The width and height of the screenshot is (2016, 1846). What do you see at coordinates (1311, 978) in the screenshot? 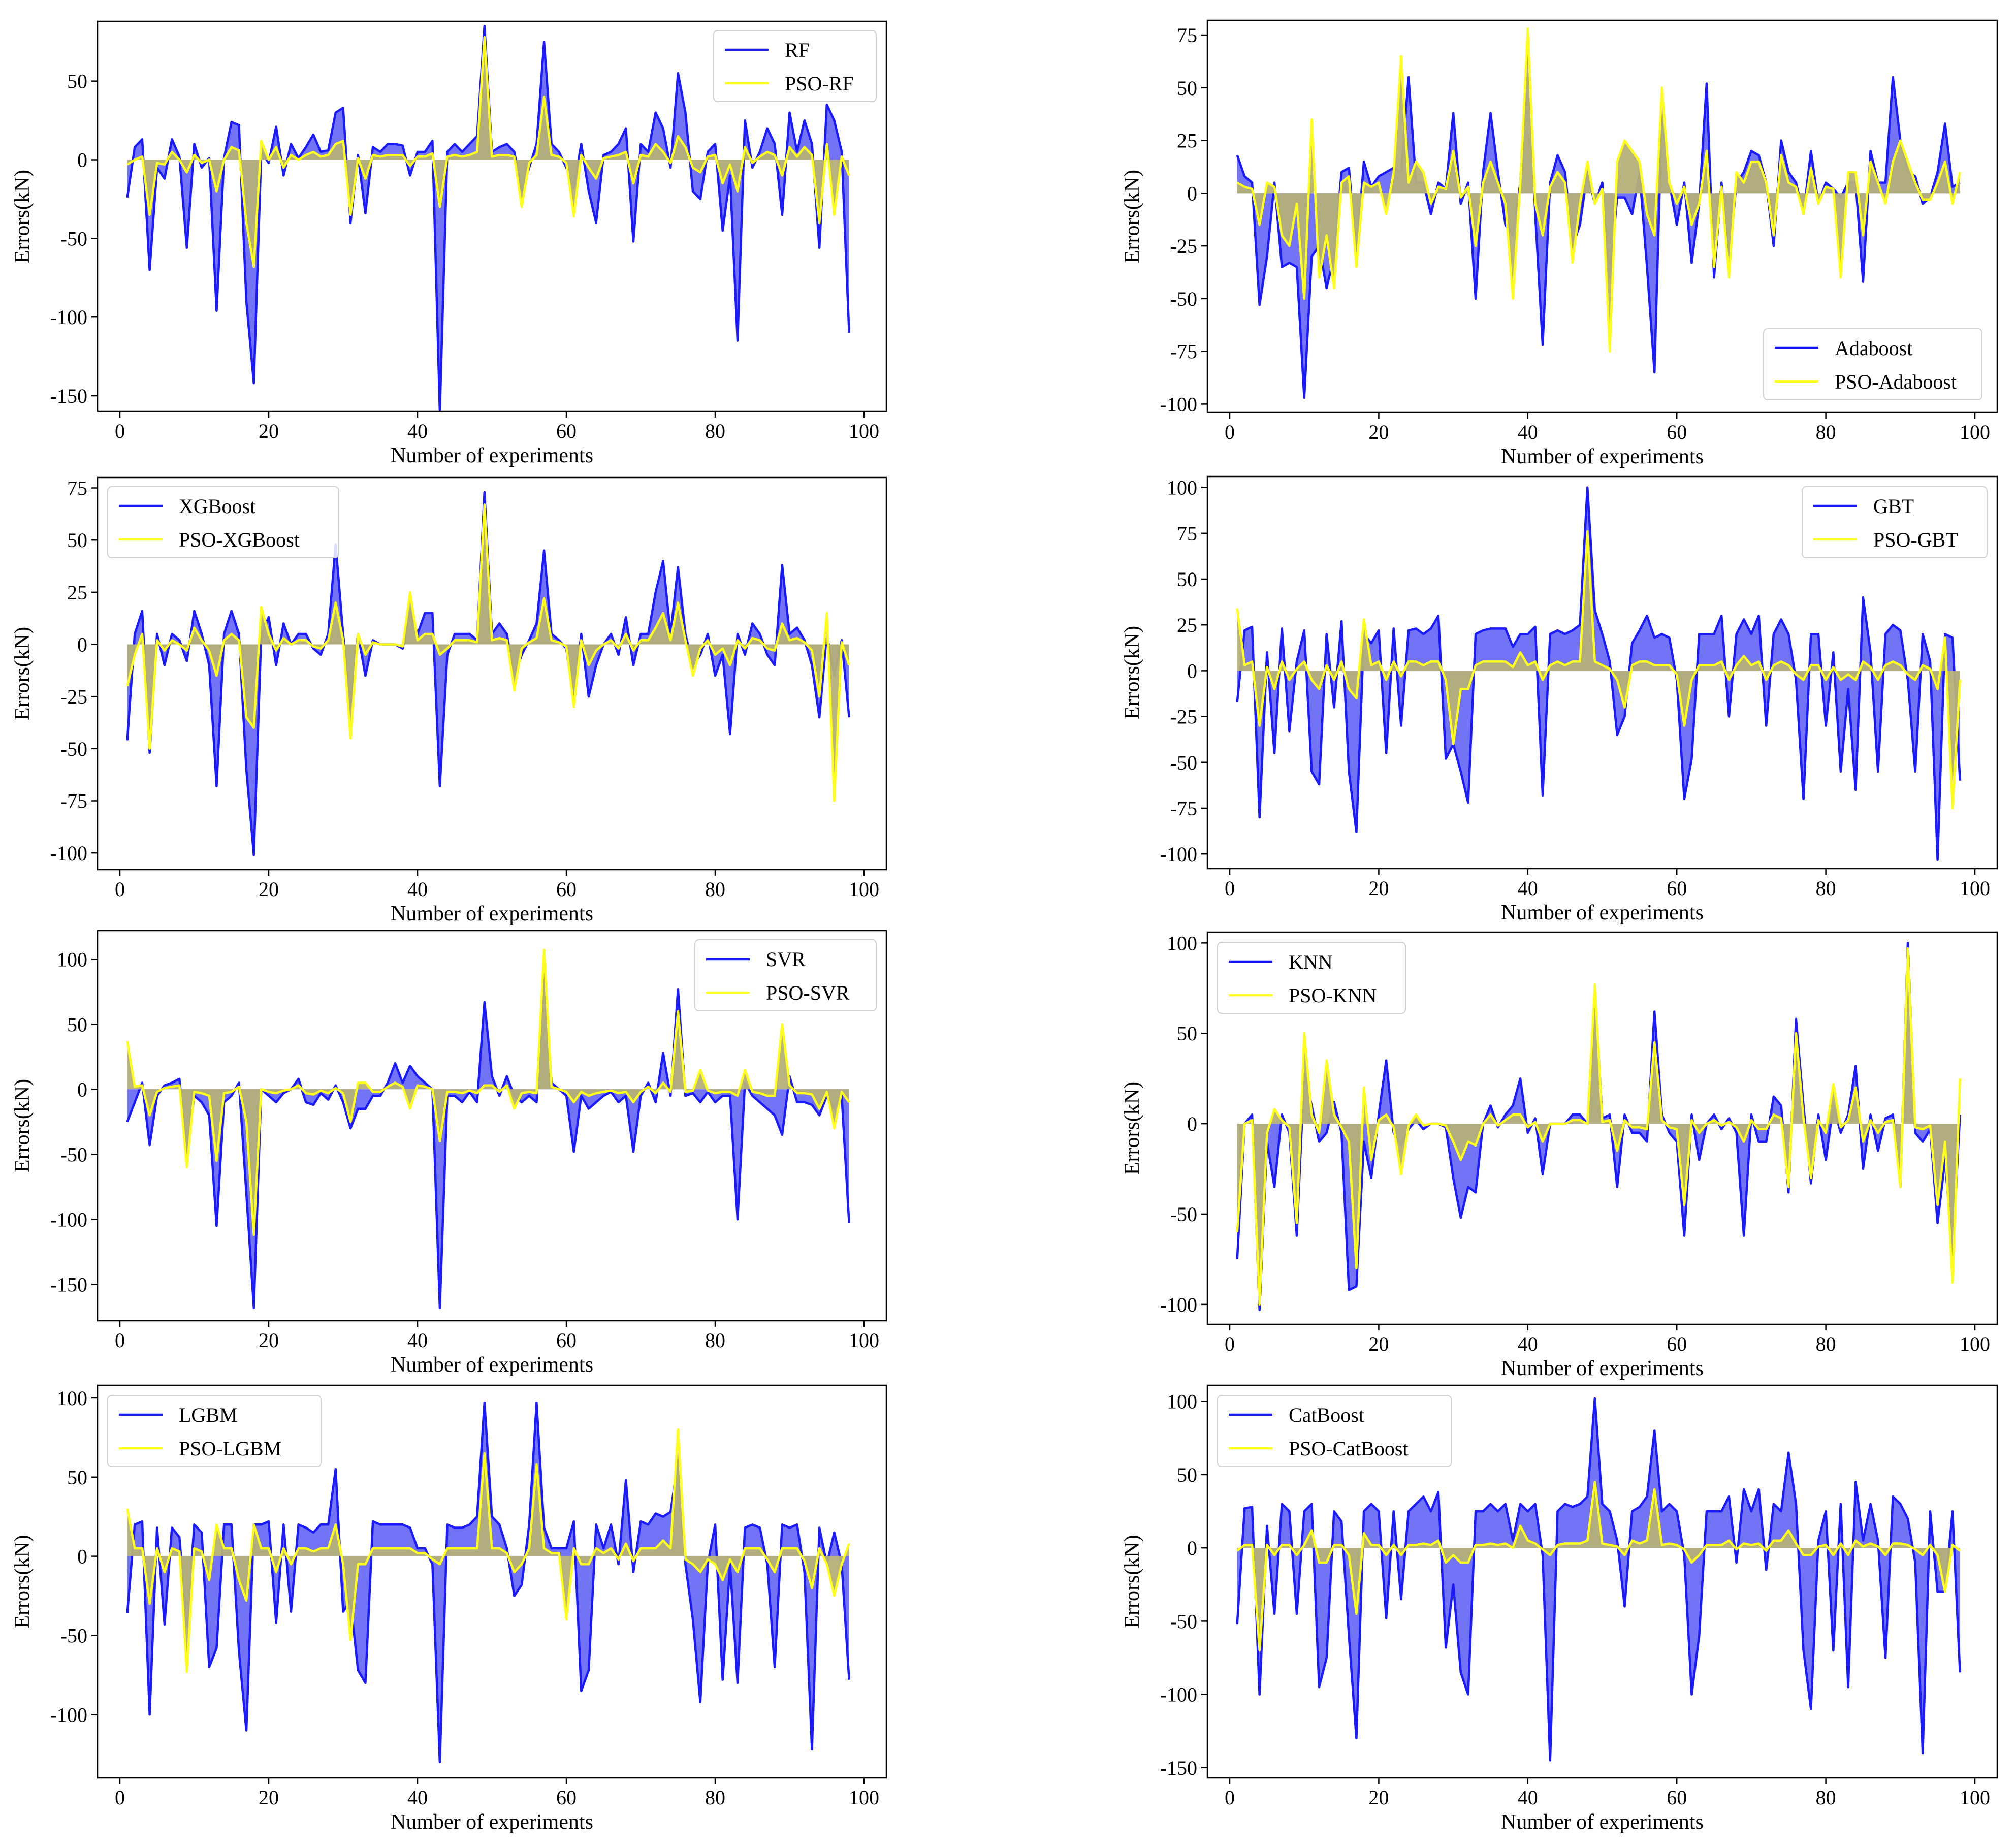
I see `legend: KNN PSO-KNN` at bounding box center [1311, 978].